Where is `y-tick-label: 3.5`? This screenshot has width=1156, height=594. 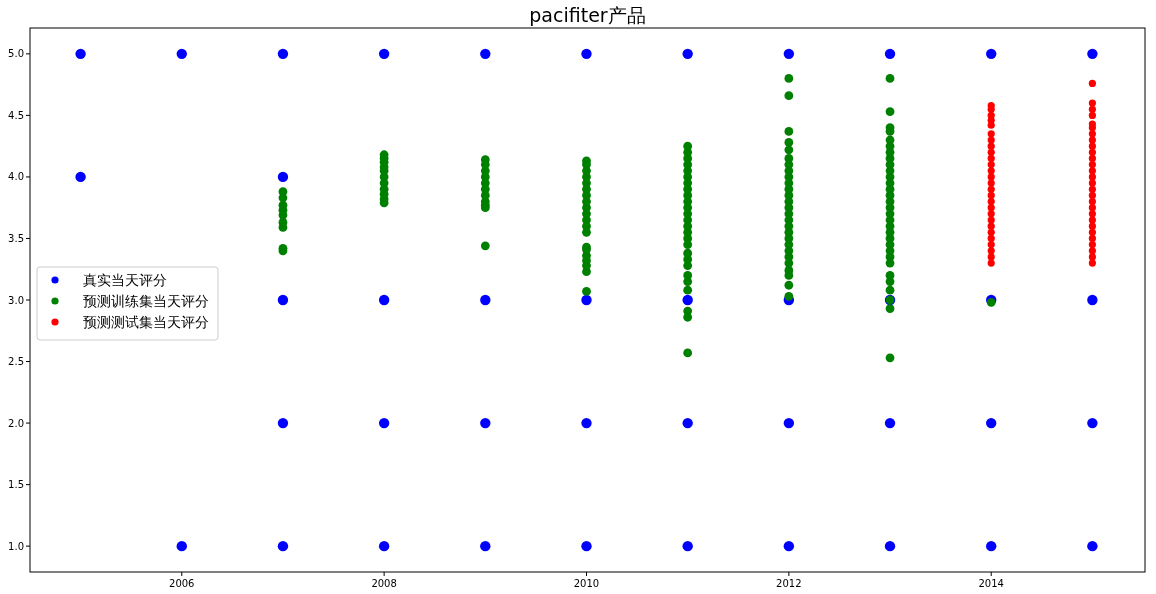
y-tick-label: 3.5 is located at coordinates (16, 238).